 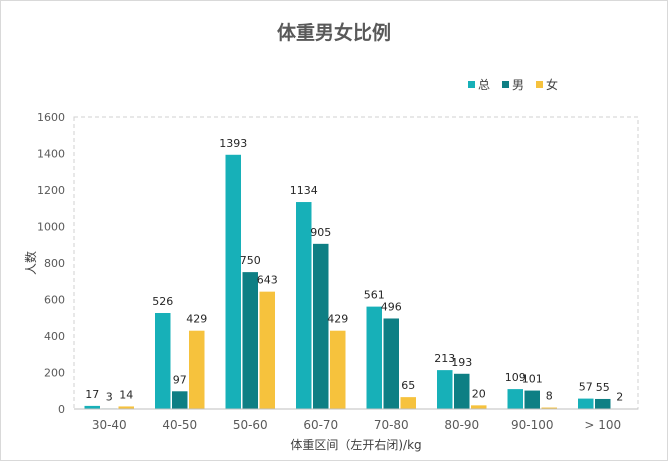 I want to click on y-tick-label: 600, so click(x=54, y=300).